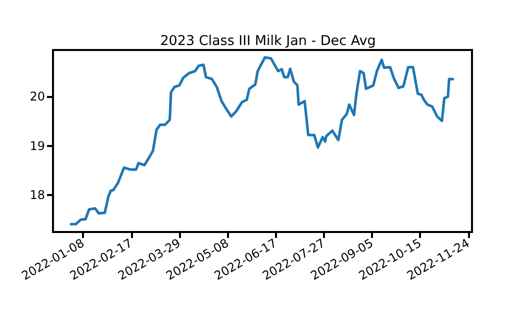 This screenshot has height=333, width=526. What do you see at coordinates (37, 195) in the screenshot?
I see `y-tick-label: 18` at bounding box center [37, 195].